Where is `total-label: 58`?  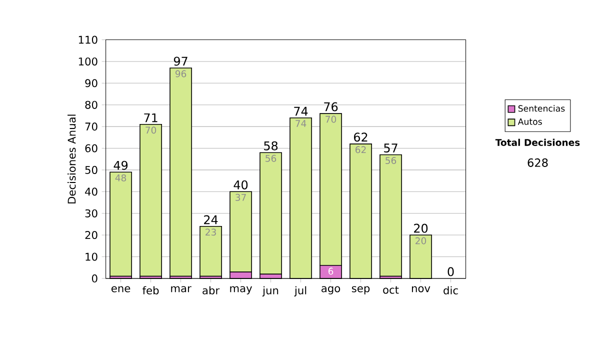 total-label: 58 is located at coordinates (271, 145).